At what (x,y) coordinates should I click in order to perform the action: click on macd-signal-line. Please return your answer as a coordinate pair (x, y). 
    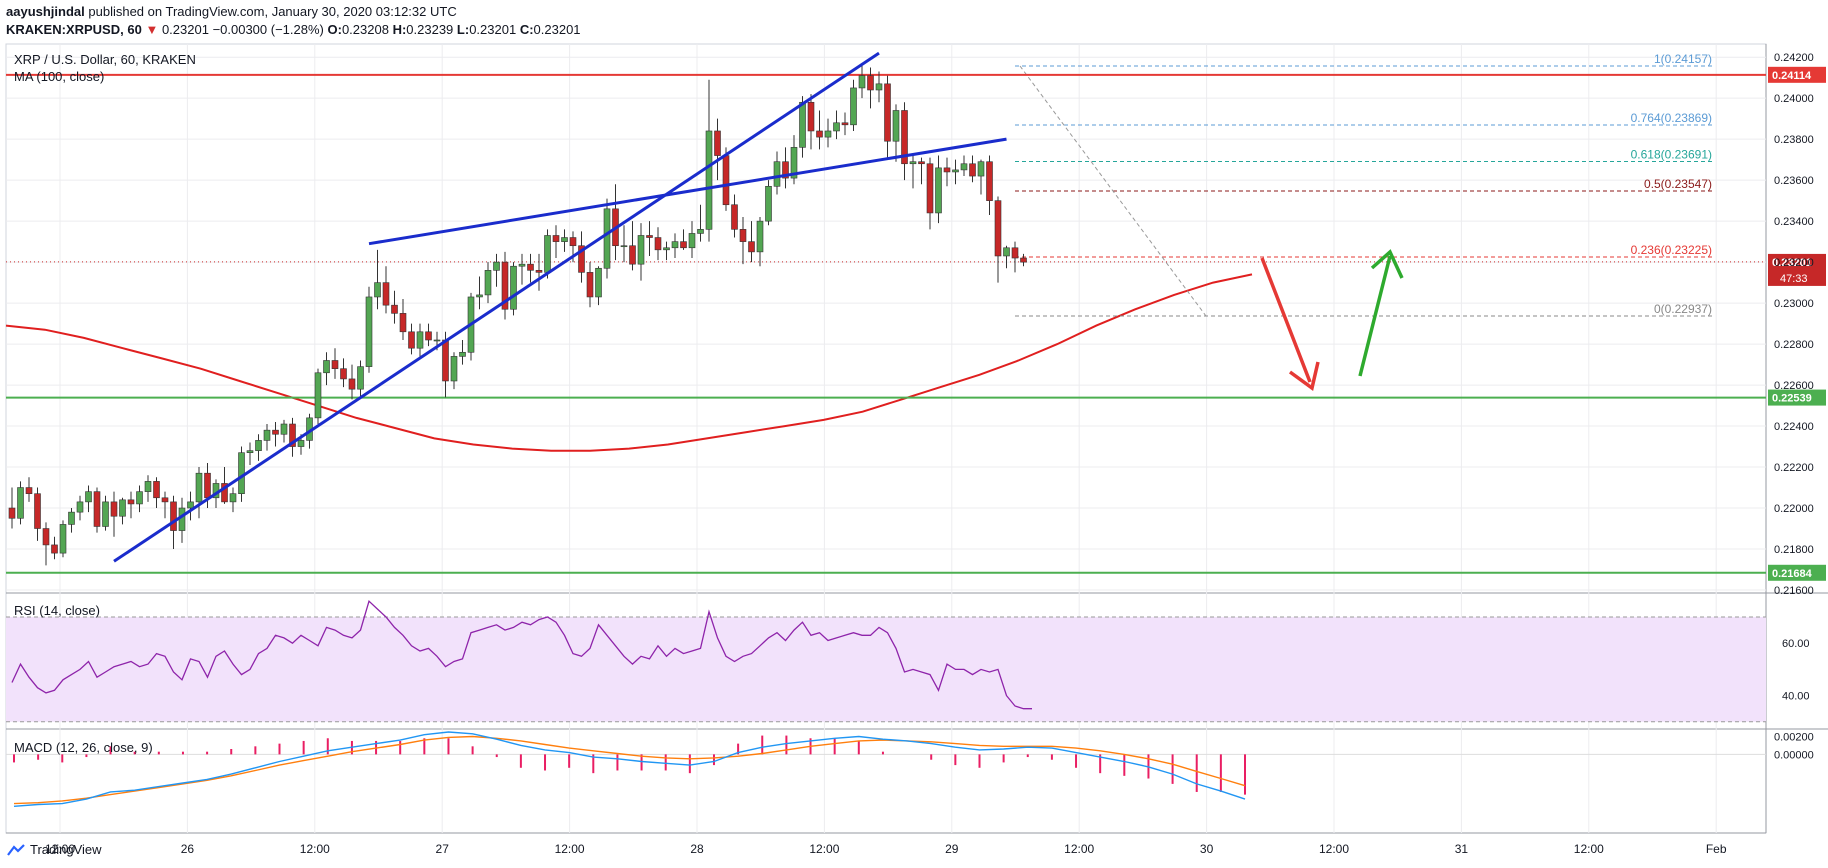
    Looking at the image, I should click on (629, 770).